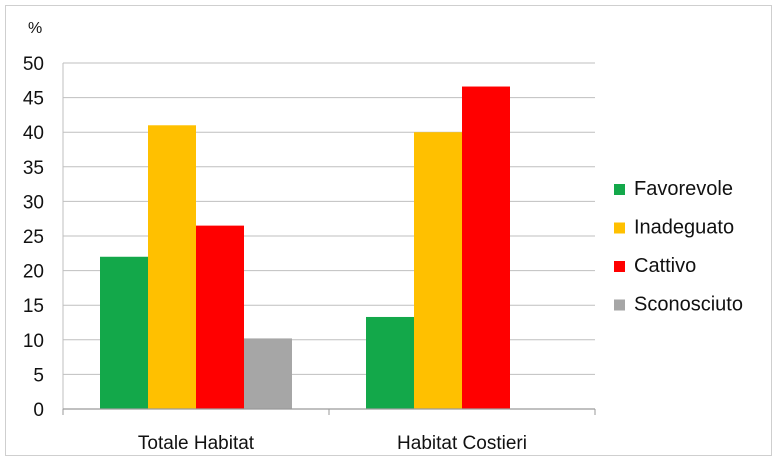  Describe the element at coordinates (684, 228) in the screenshot. I see `legend-label-inadeguato: Inadeguato` at that location.